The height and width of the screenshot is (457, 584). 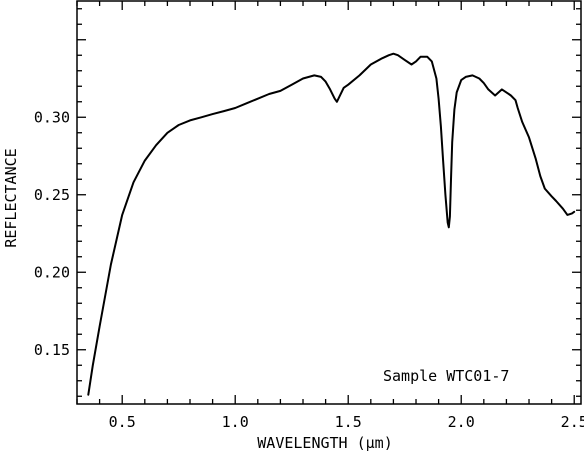 I want to click on x-tick-label: 0.5, so click(x=122, y=422).